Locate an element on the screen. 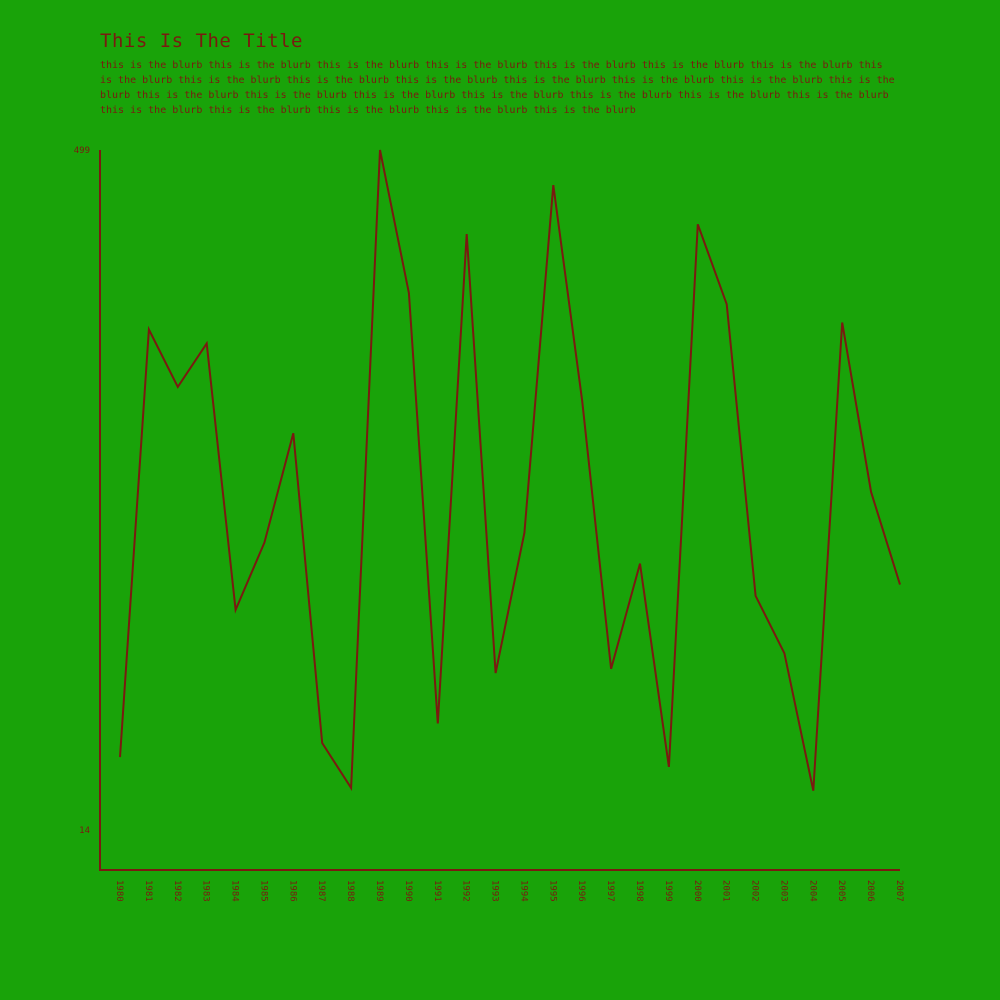 The image size is (1000, 1000). y-tick-label: 14 is located at coordinates (84, 831).